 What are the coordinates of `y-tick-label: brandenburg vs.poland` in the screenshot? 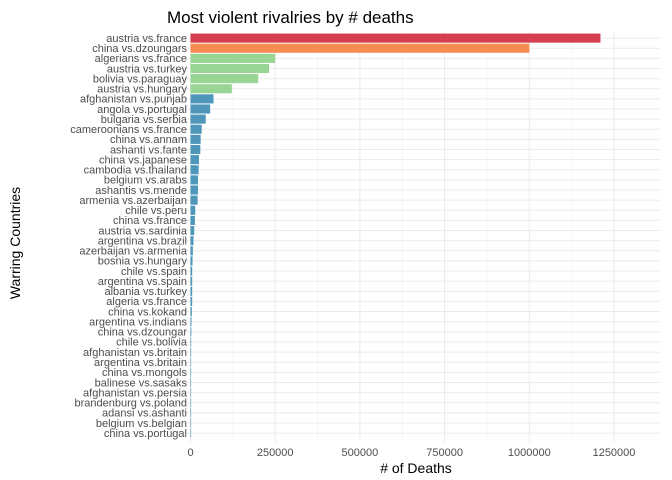 It's located at (130, 404).